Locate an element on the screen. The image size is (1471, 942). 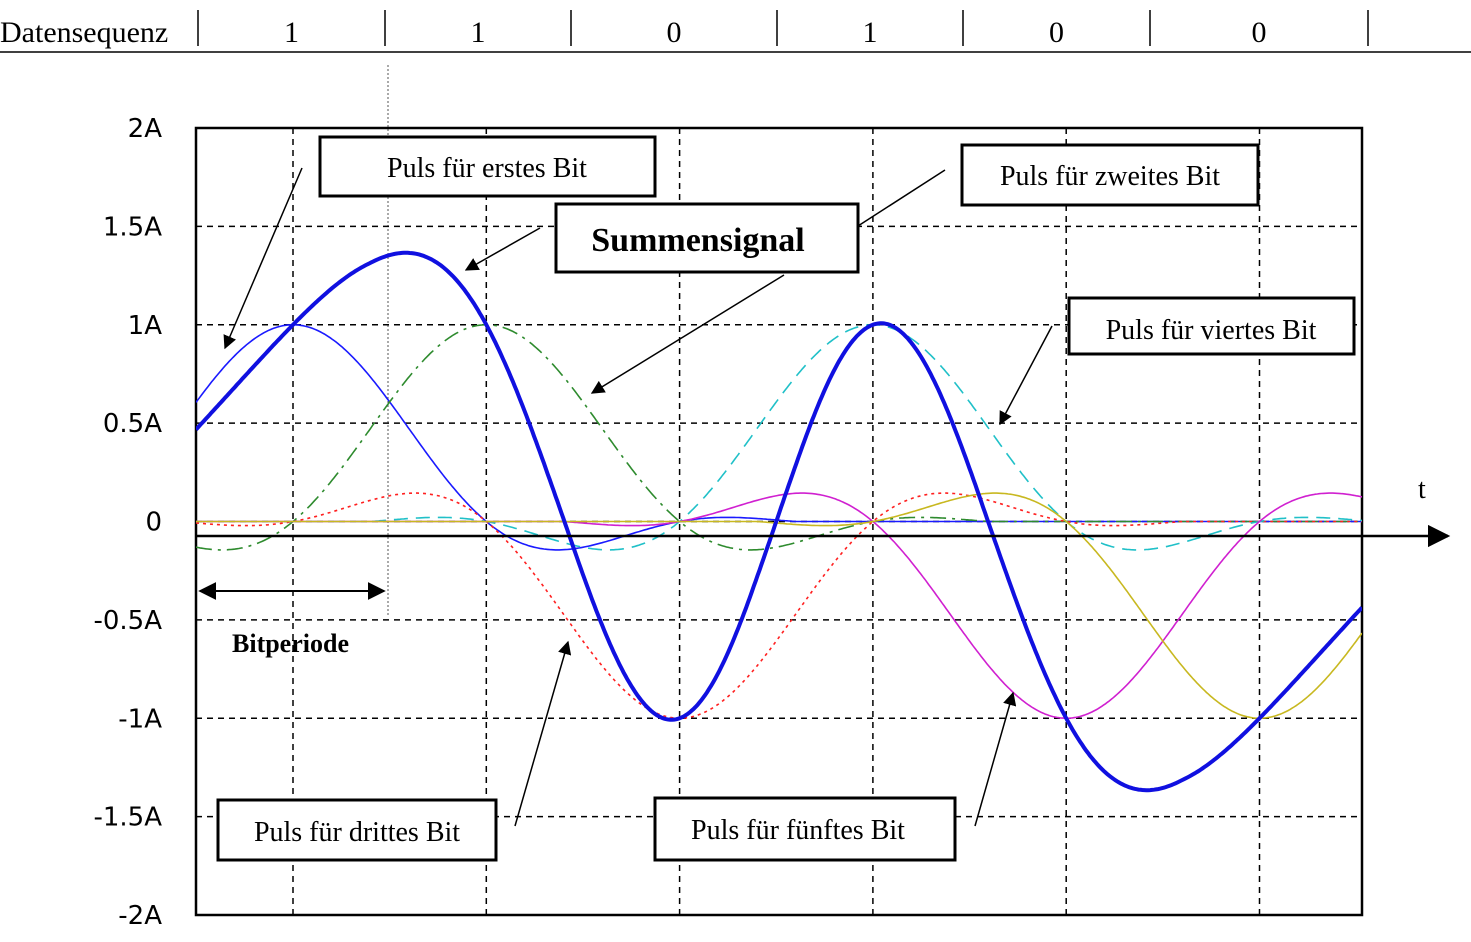
time-axis-label: t is located at coordinates (1422, 489).